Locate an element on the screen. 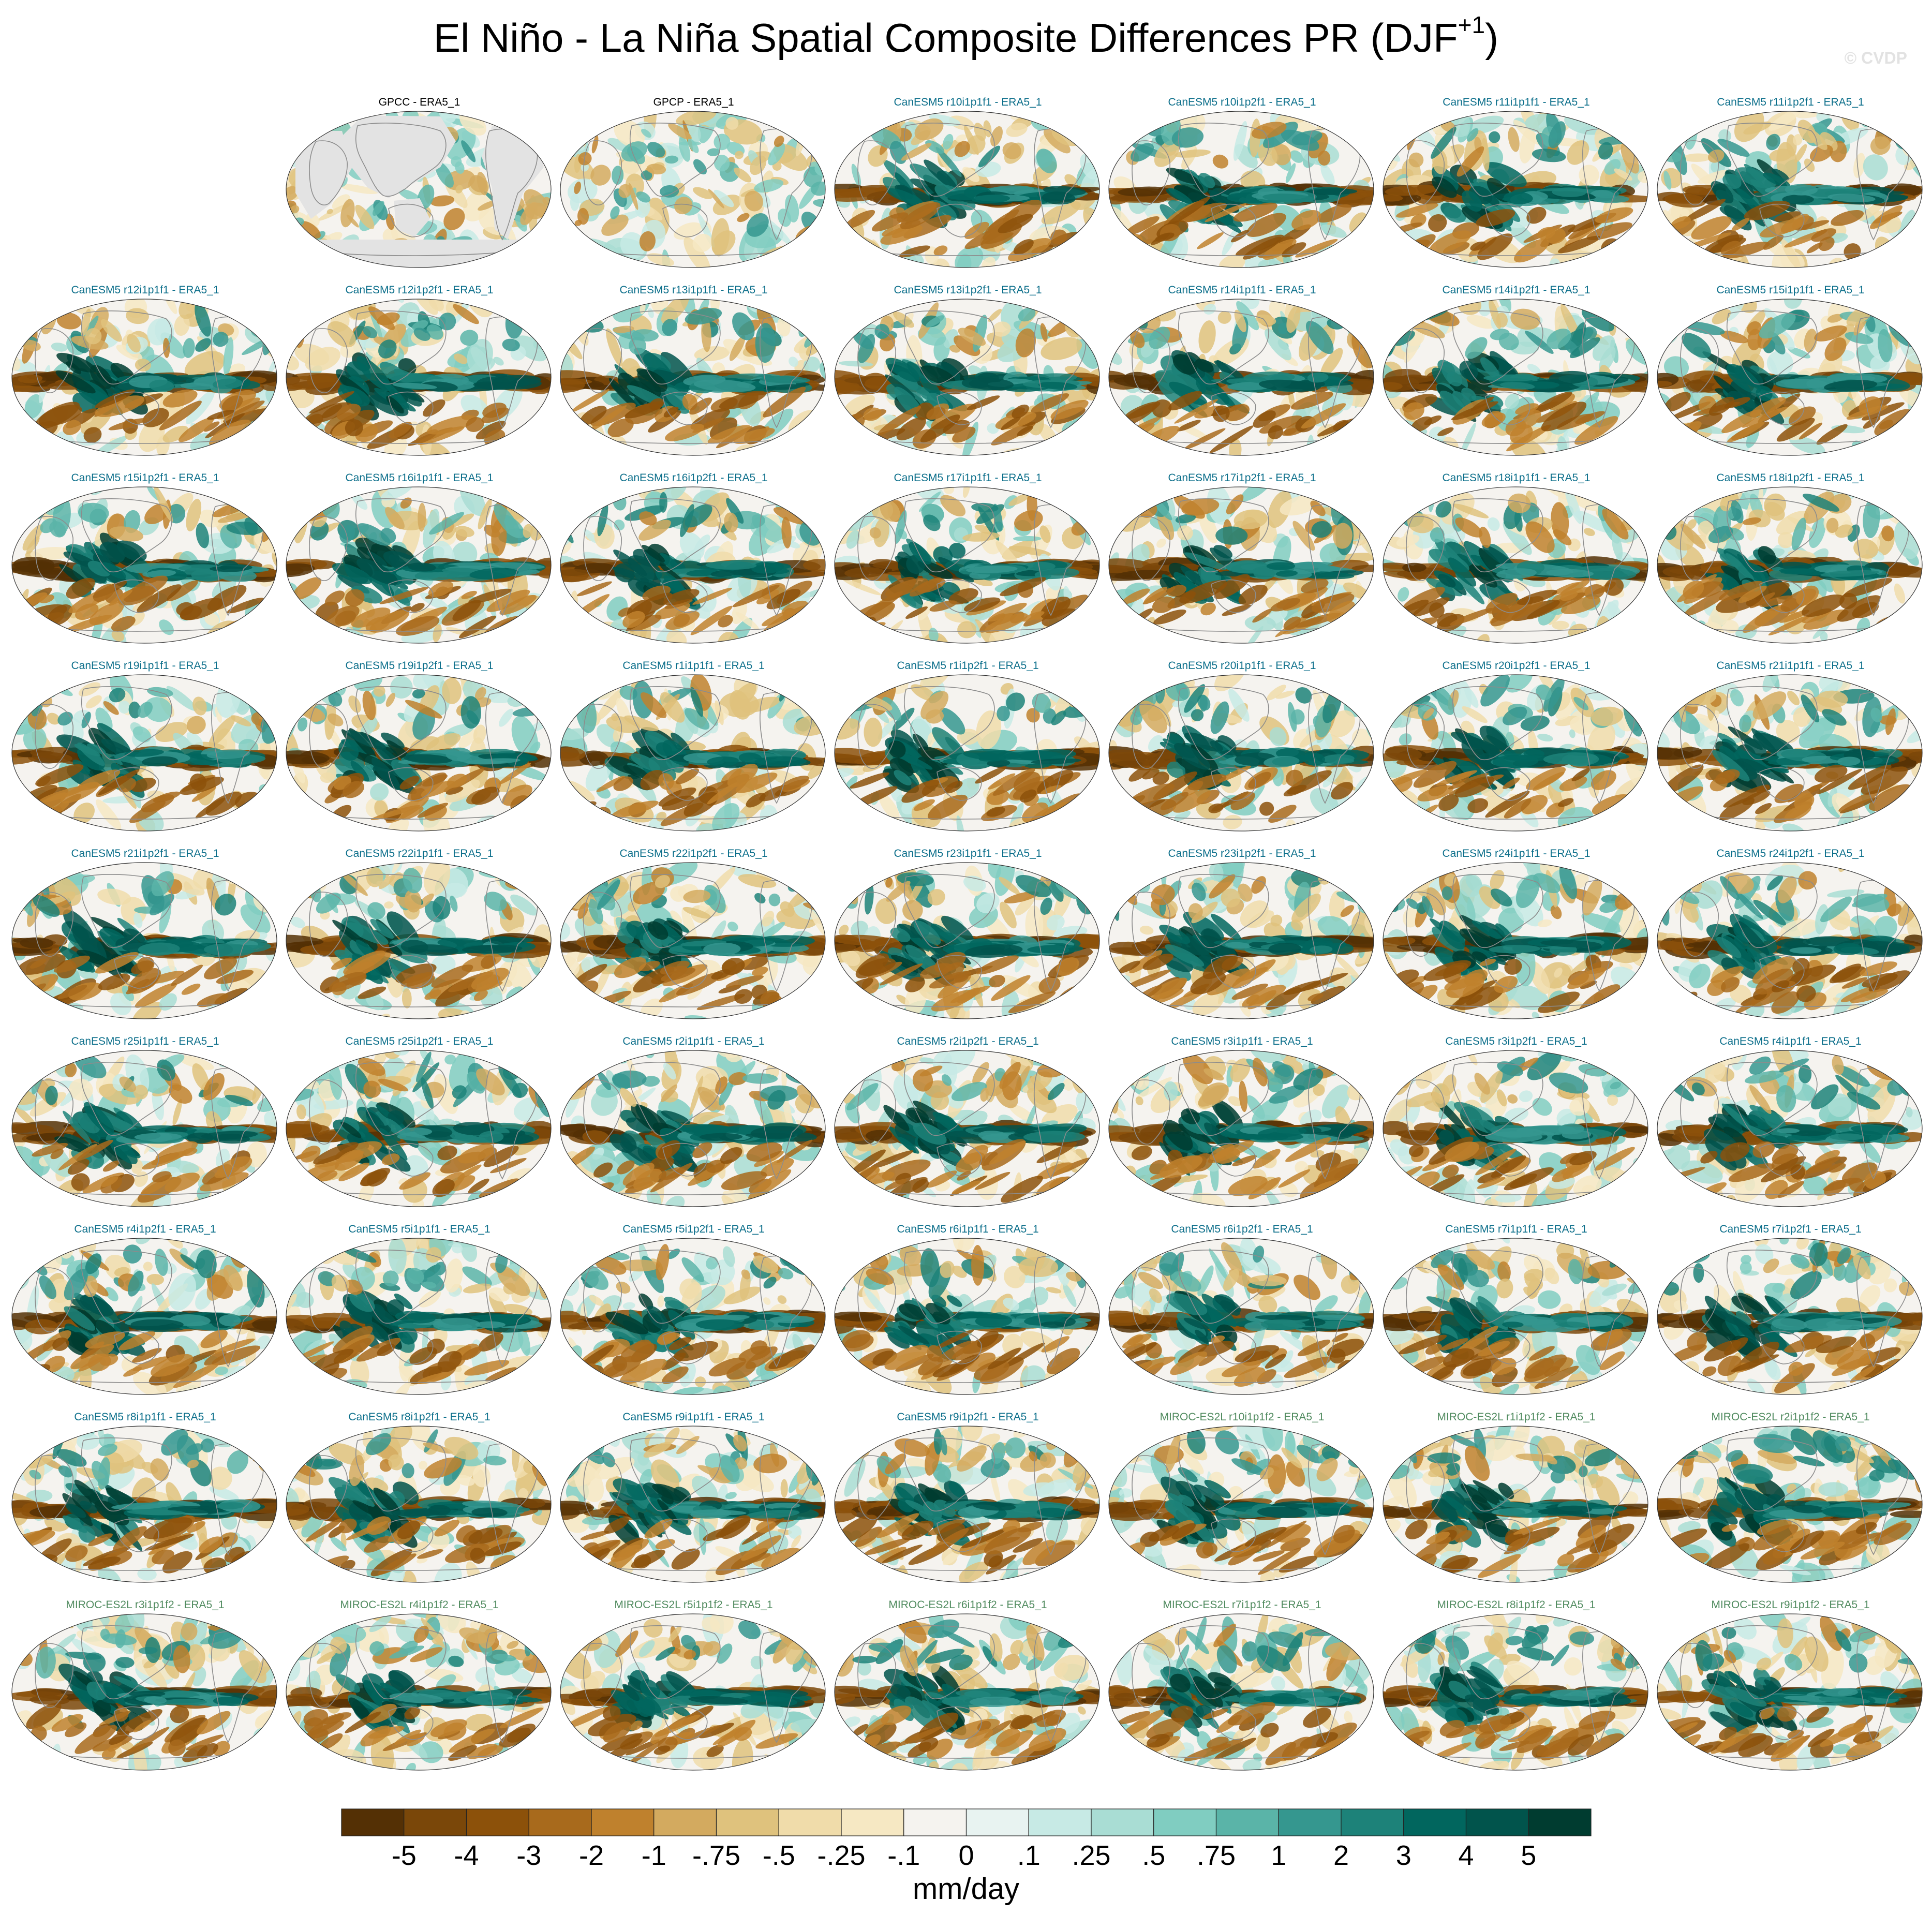  panel-title: CanESM5 r16i1p2f1 - ERA5_1 is located at coordinates (693, 478).